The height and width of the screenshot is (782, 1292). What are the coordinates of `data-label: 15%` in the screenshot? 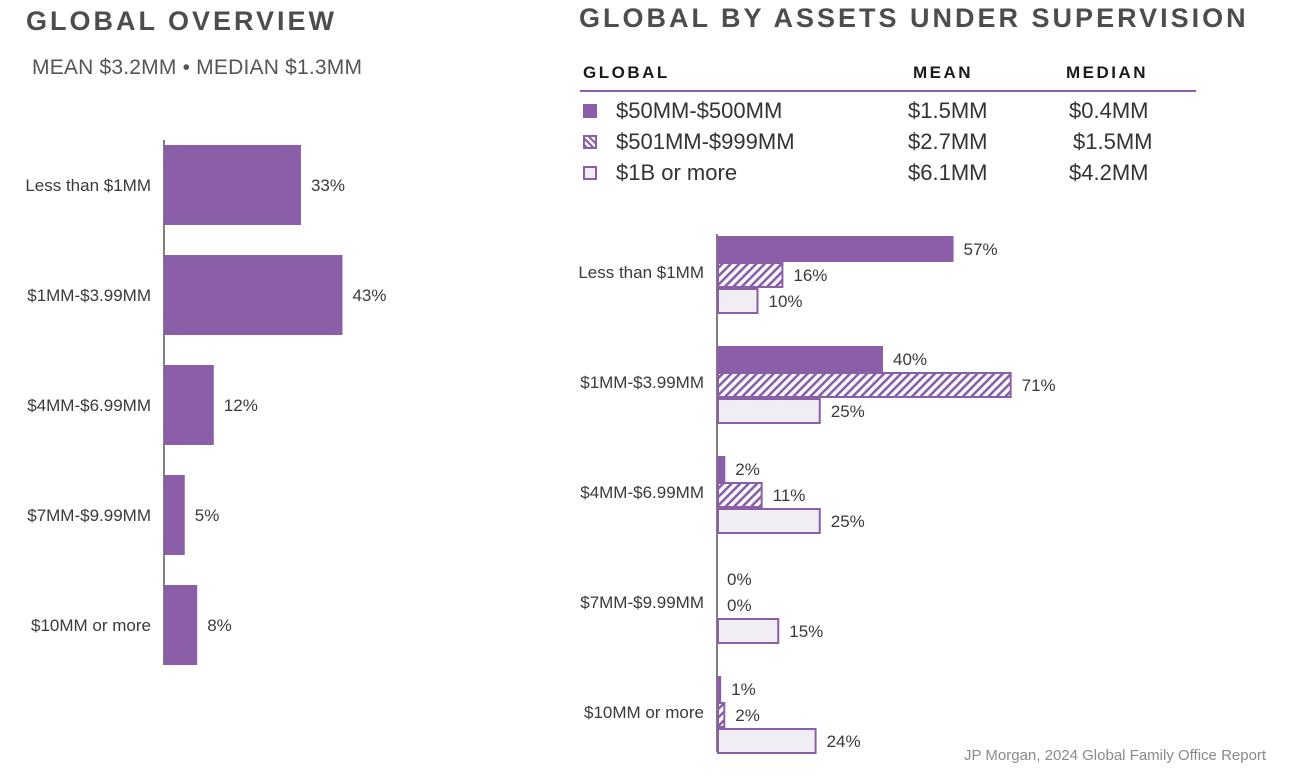 It's located at (806, 631).